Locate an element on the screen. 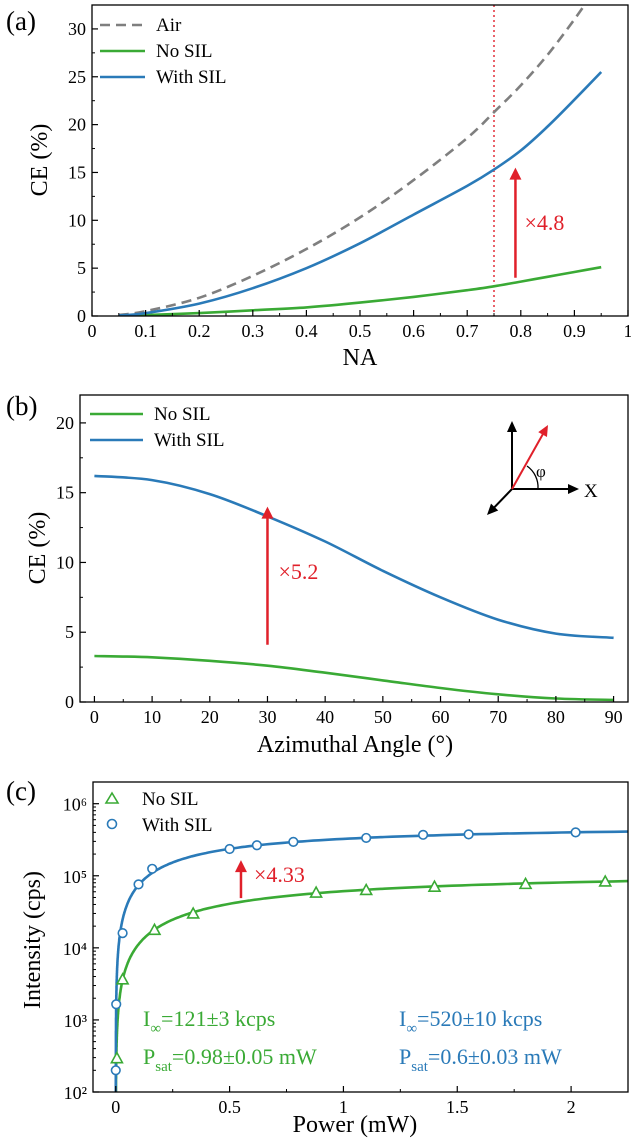  x-tick-label: 2 is located at coordinates (571, 1107).